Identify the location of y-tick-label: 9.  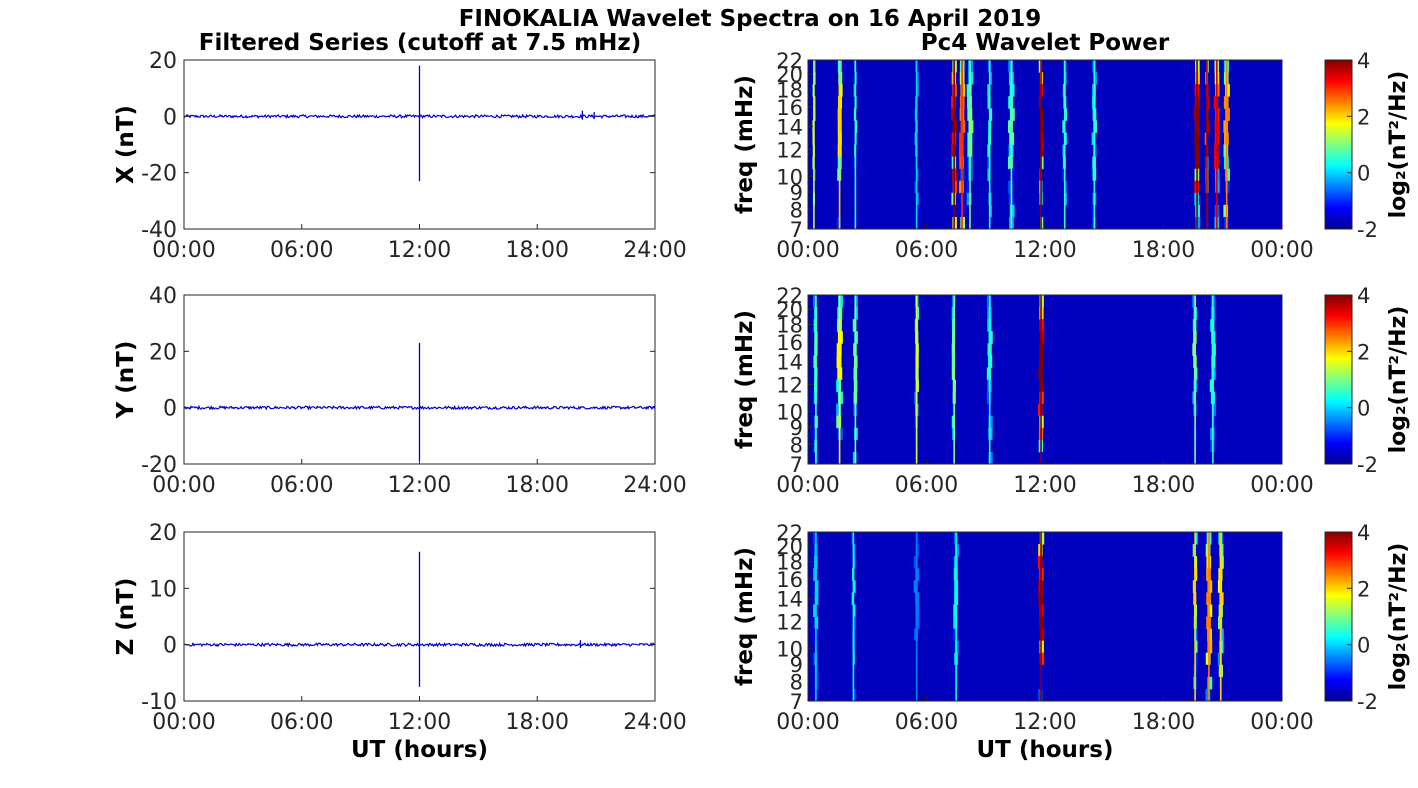
(796, 665).